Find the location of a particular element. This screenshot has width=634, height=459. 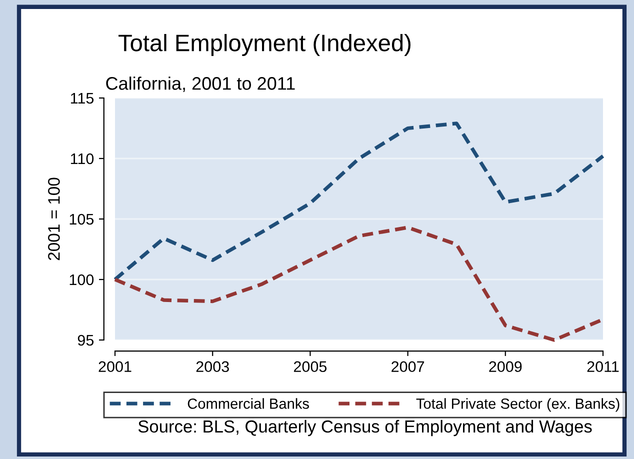

x-tick-label: 2003 is located at coordinates (212, 366).